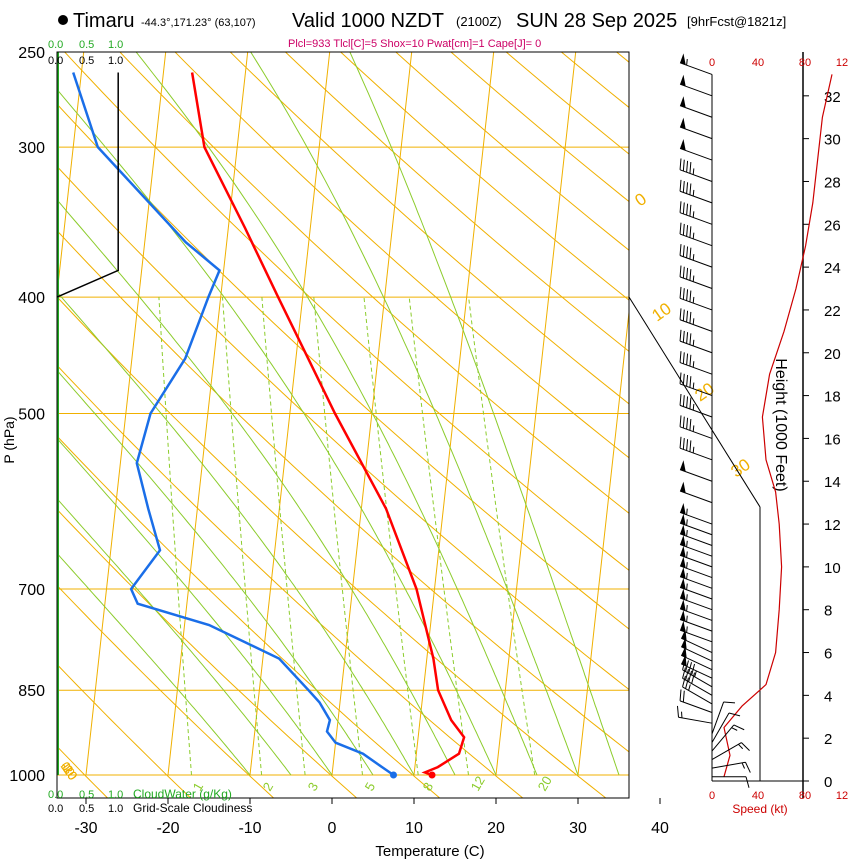 The image size is (850, 860). Describe the element at coordinates (736, 21) in the screenshot. I see `forecast-info: [9hrFcst@1821z]` at that location.